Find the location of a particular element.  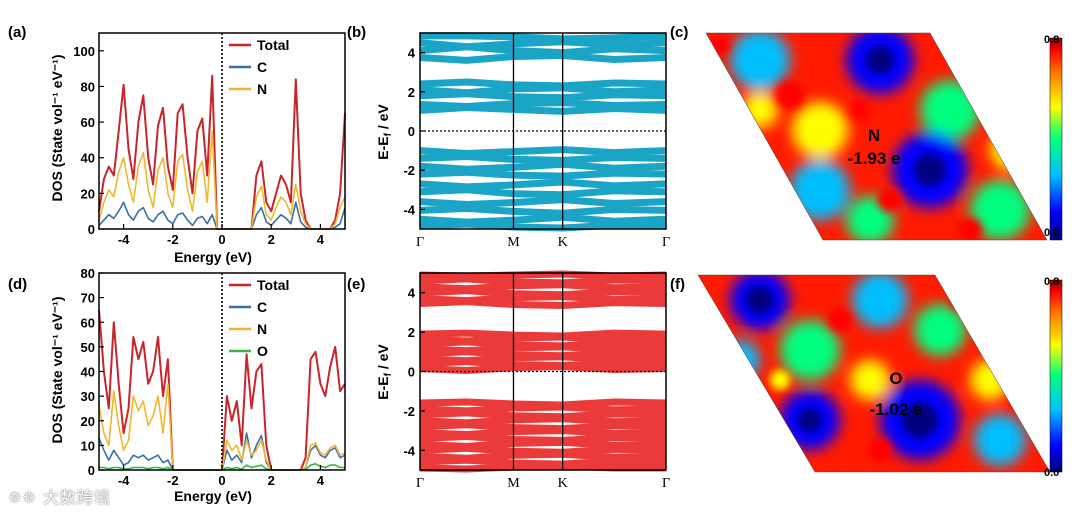

panel-e-ytick-label: 2 is located at coordinates (411, 332).